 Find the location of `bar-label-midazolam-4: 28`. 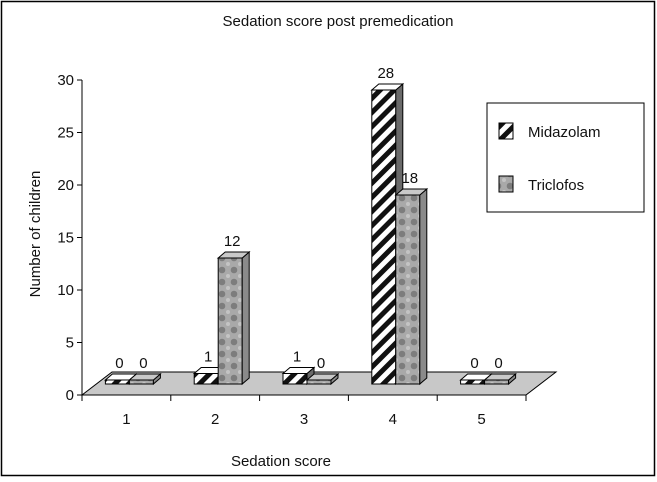

bar-label-midazolam-4: 28 is located at coordinates (385, 73).